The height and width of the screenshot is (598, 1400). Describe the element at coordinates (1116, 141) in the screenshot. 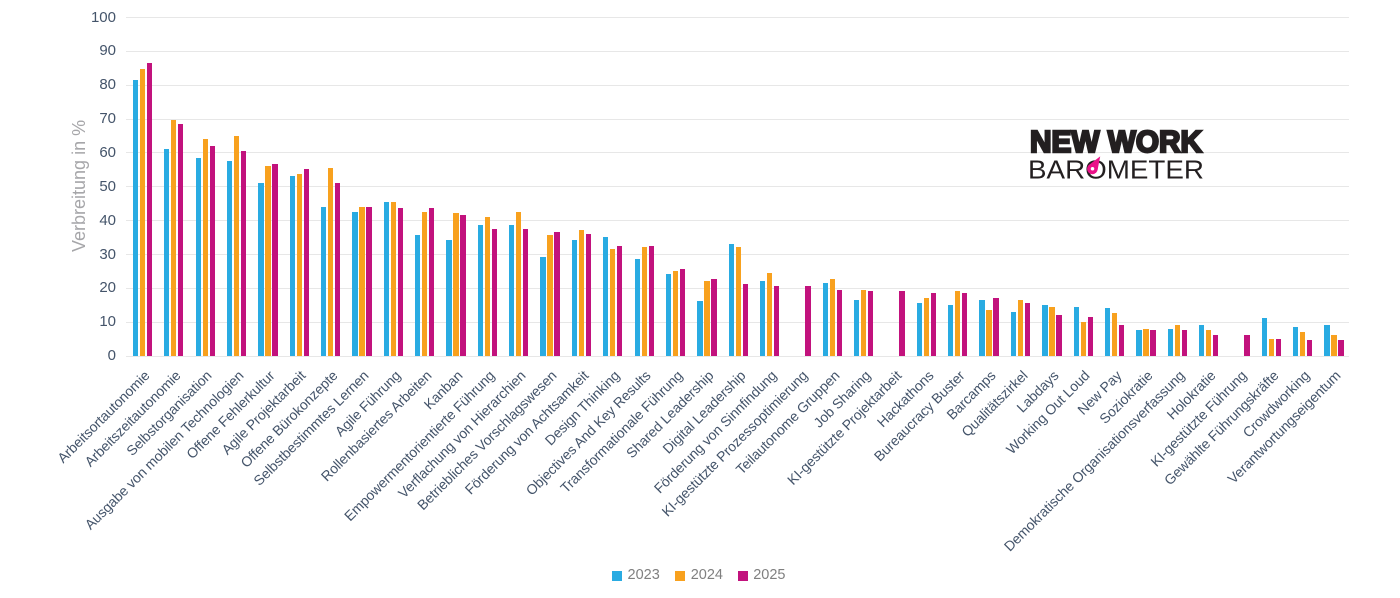

I see `svg-text: NEW WORK` at that location.